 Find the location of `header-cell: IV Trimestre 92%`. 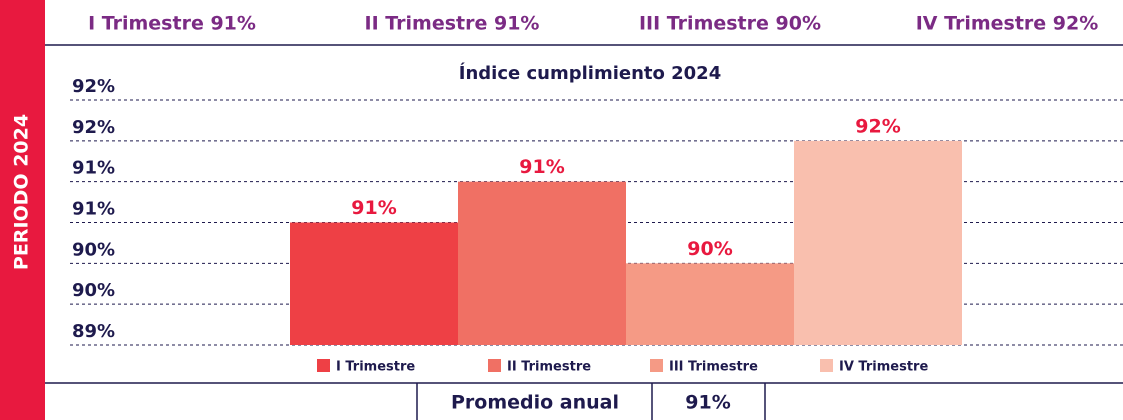

header-cell: IV Trimestre 92% is located at coordinates (1007, 24).